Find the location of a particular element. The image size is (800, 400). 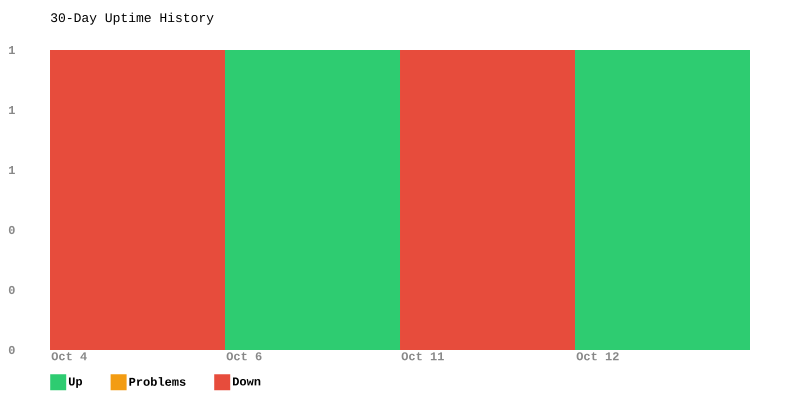

x-tick-label: Oct 4 is located at coordinates (69, 356).